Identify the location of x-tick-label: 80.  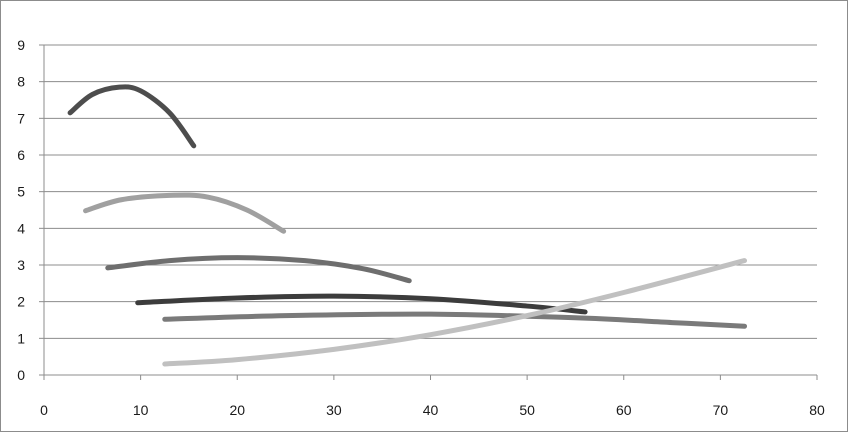
(817, 410).